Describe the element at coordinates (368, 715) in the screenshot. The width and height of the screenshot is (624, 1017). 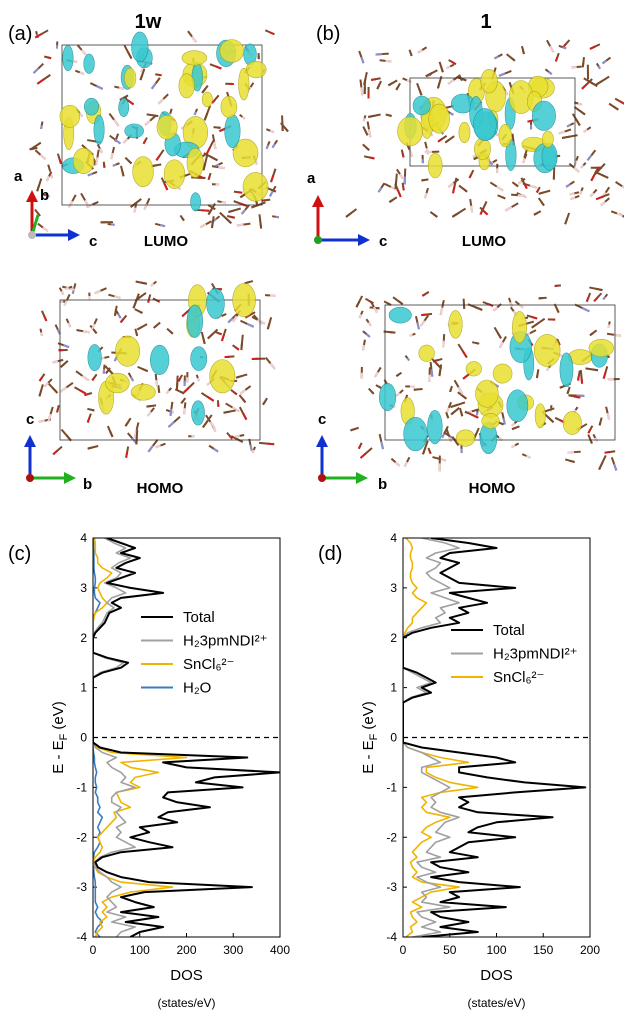
I see `y-label-unit: (eV)` at that location.